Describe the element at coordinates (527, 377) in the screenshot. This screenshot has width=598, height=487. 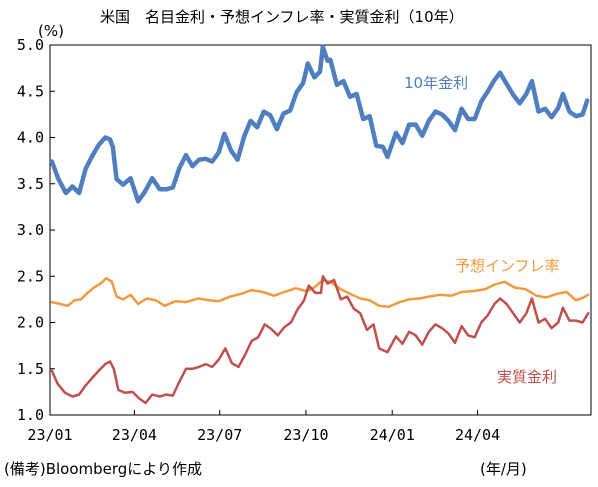
I see `series-label-real-rate: 実質金利` at that location.